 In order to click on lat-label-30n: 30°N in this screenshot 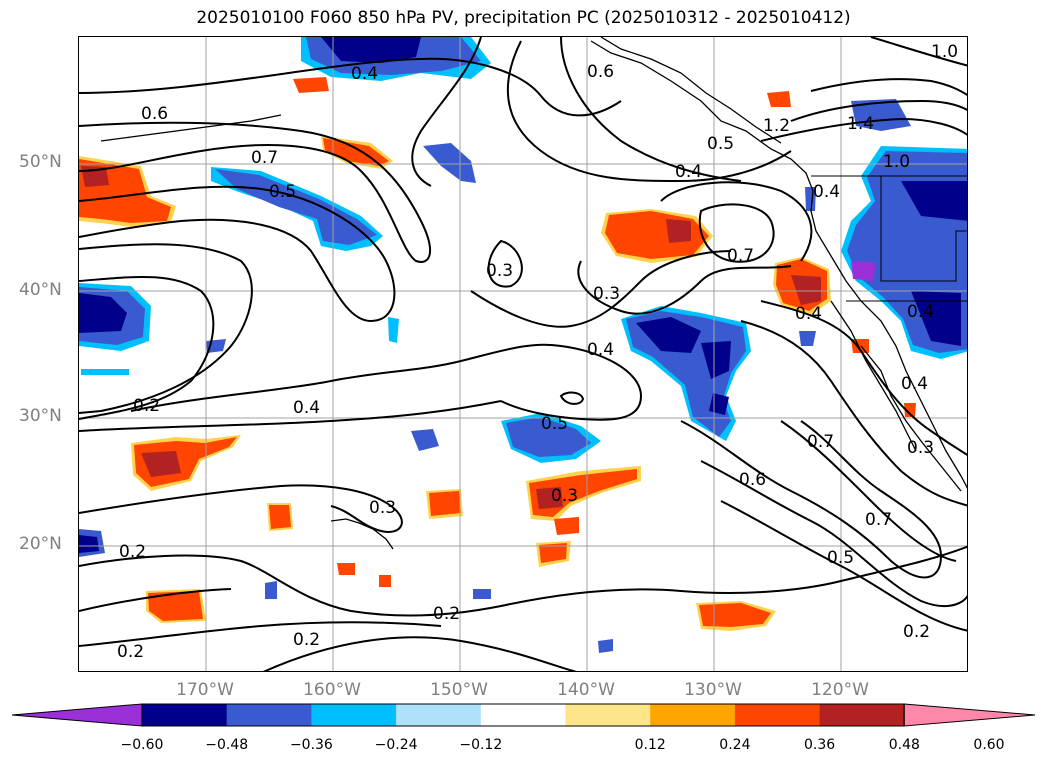, I will do `click(40, 416)`.